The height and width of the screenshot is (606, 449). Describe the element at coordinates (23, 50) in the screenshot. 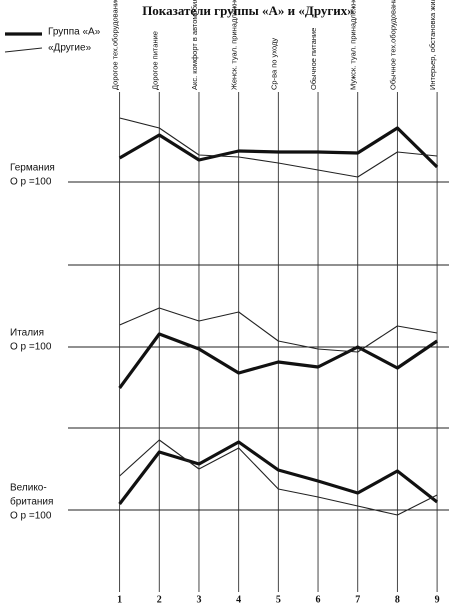

I see `legend-swatch` at that location.